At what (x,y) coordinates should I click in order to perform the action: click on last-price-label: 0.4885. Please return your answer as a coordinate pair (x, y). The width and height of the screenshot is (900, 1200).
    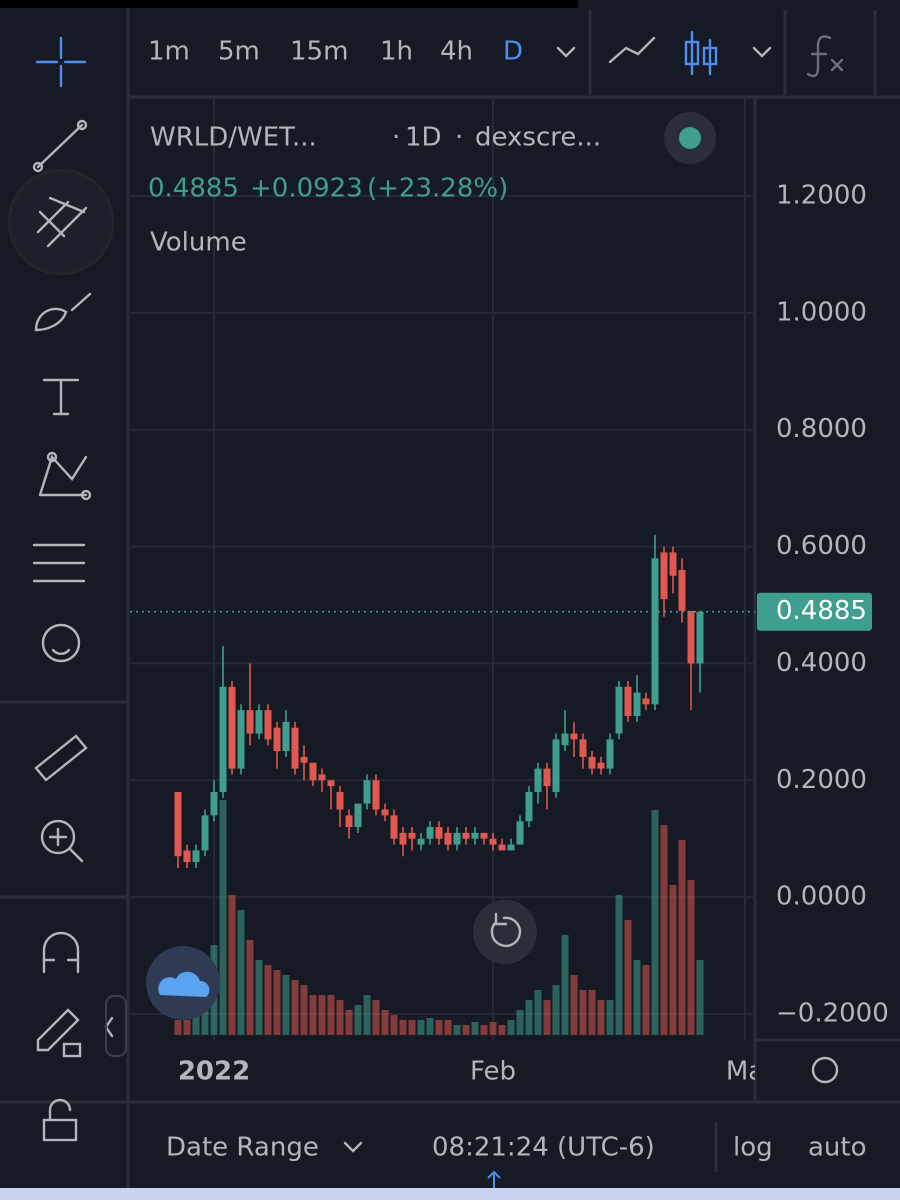
    Looking at the image, I should click on (821, 611).